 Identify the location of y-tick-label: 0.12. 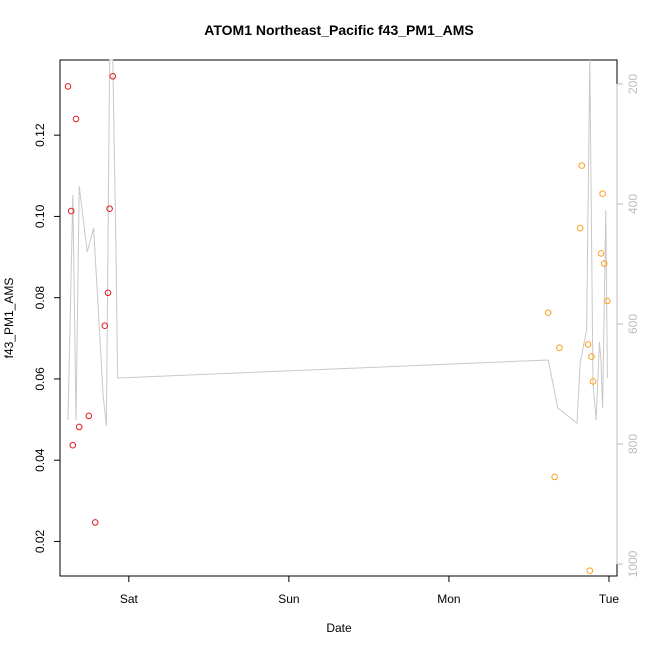
(40, 135).